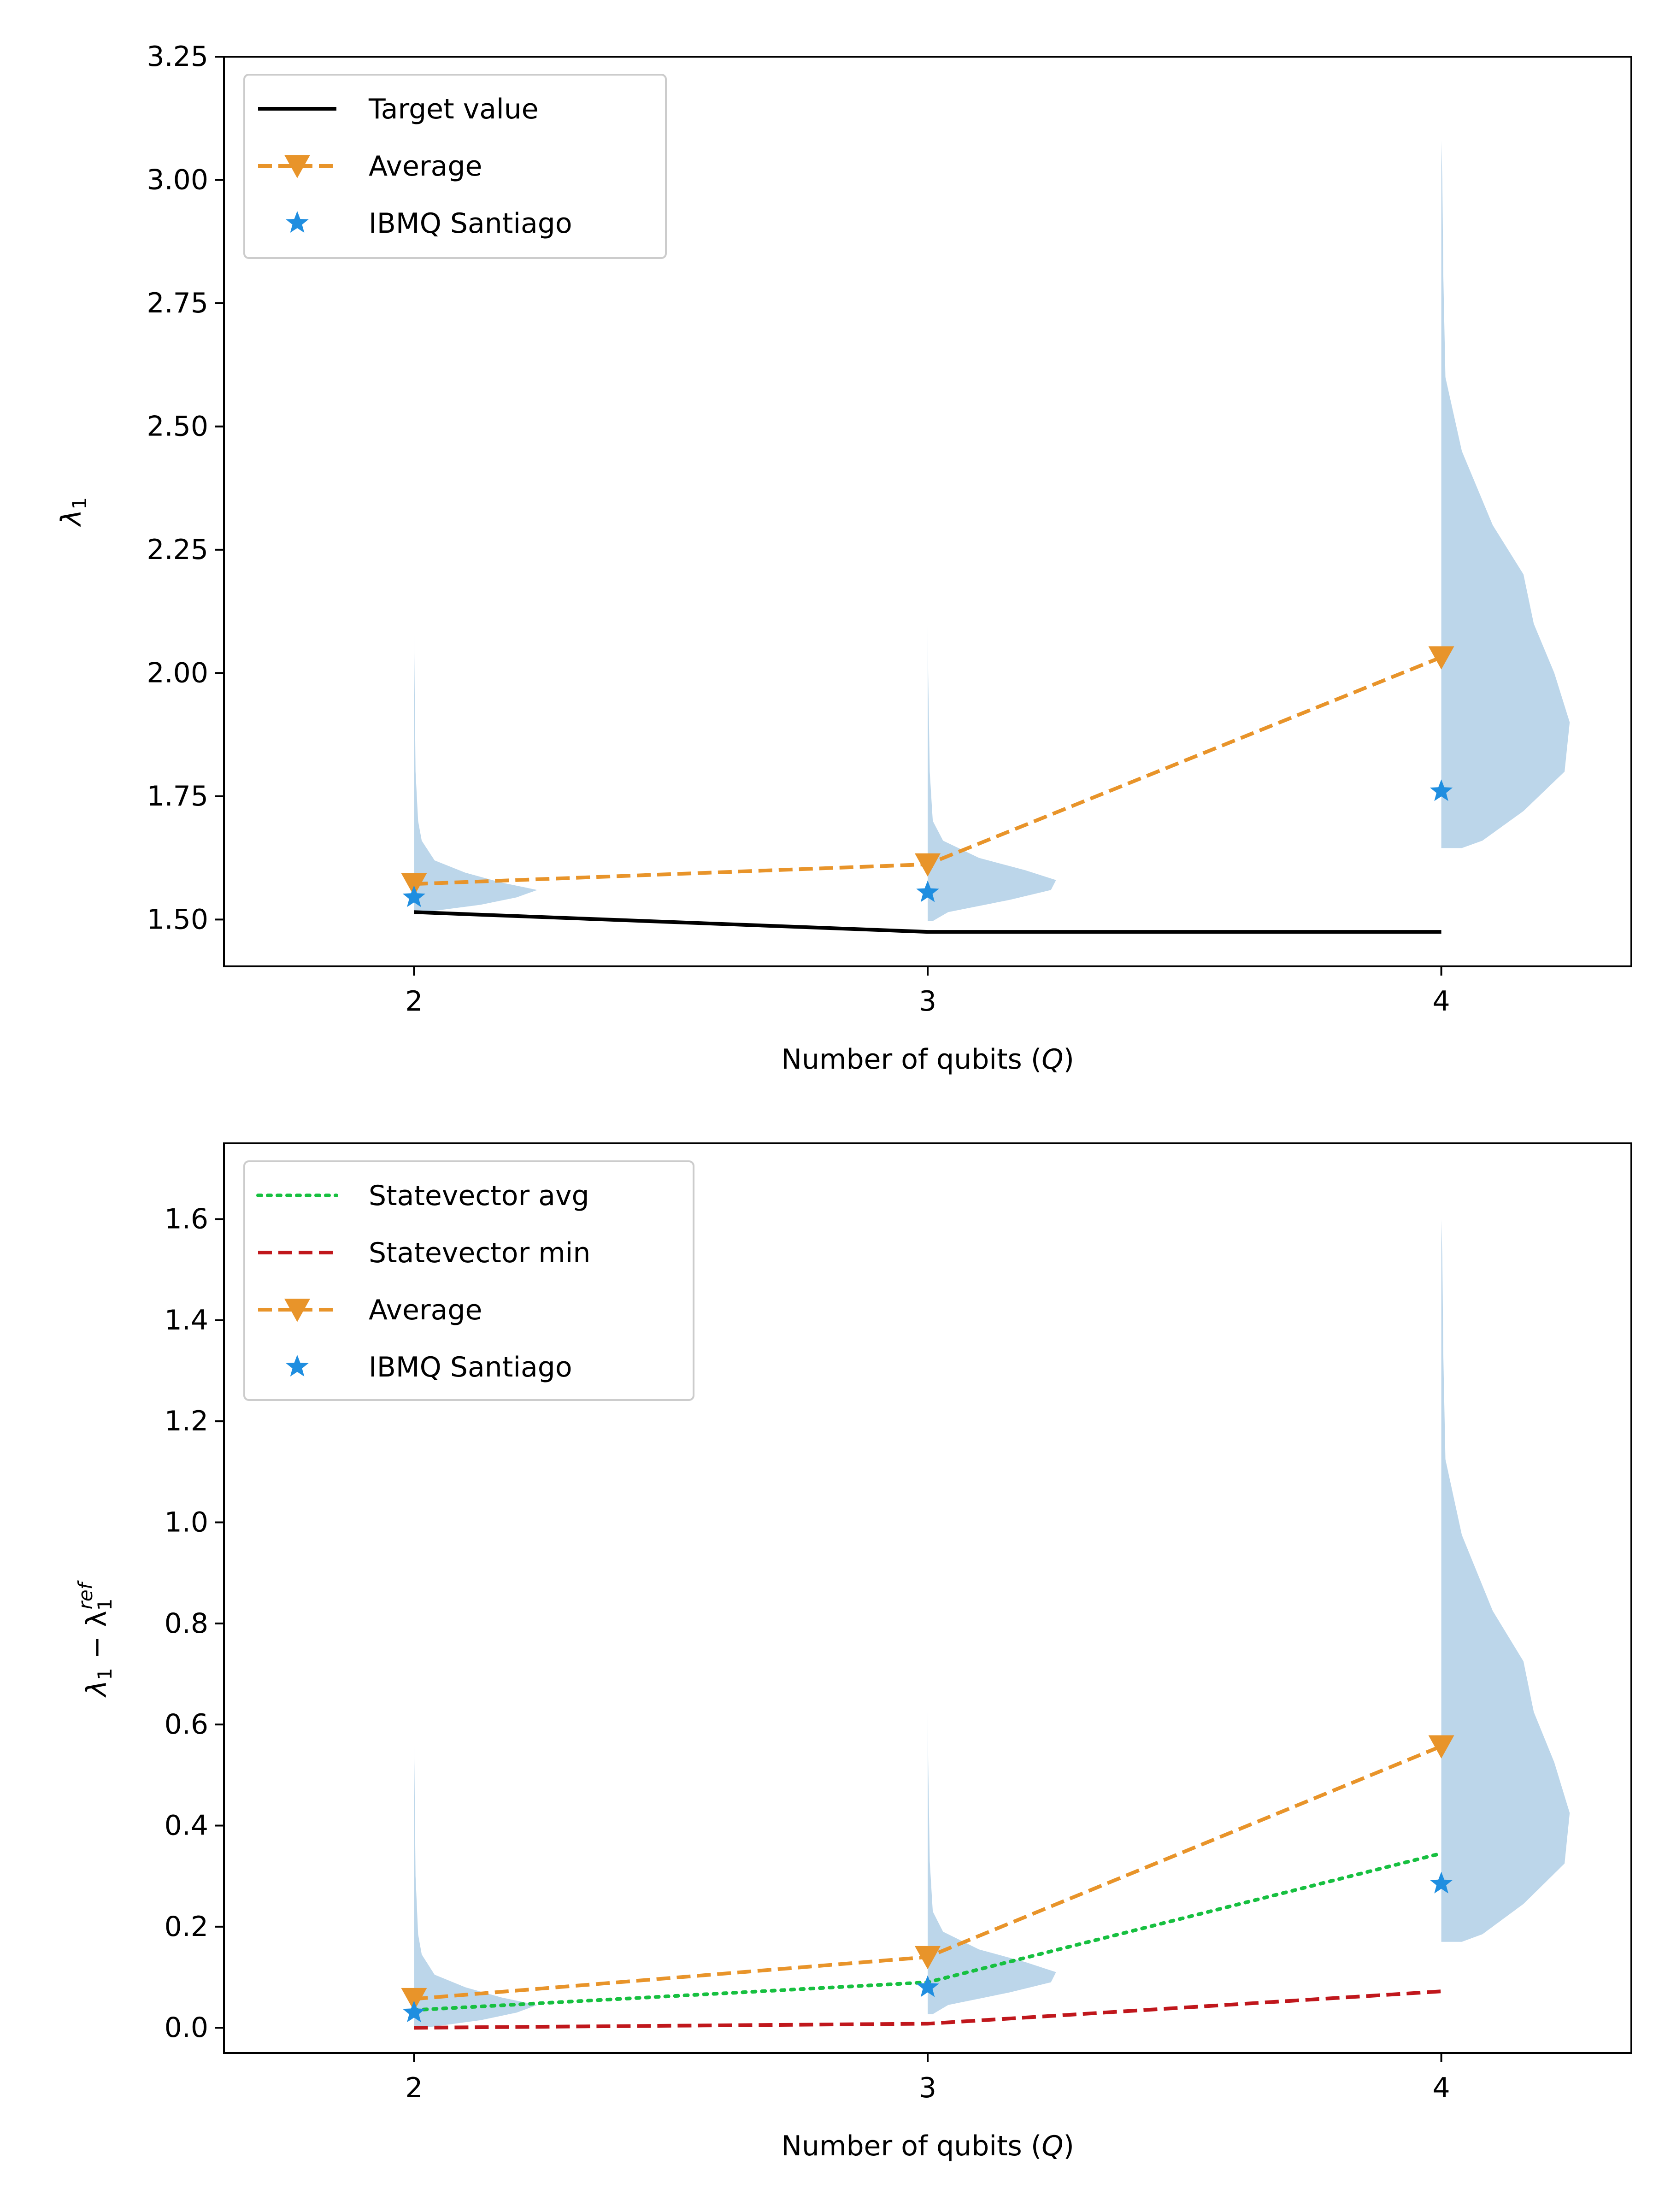 This screenshot has width=1659, height=2212. Describe the element at coordinates (414, 896) in the screenshot. I see `top-ibmq-santiago-marker-q2` at that location.